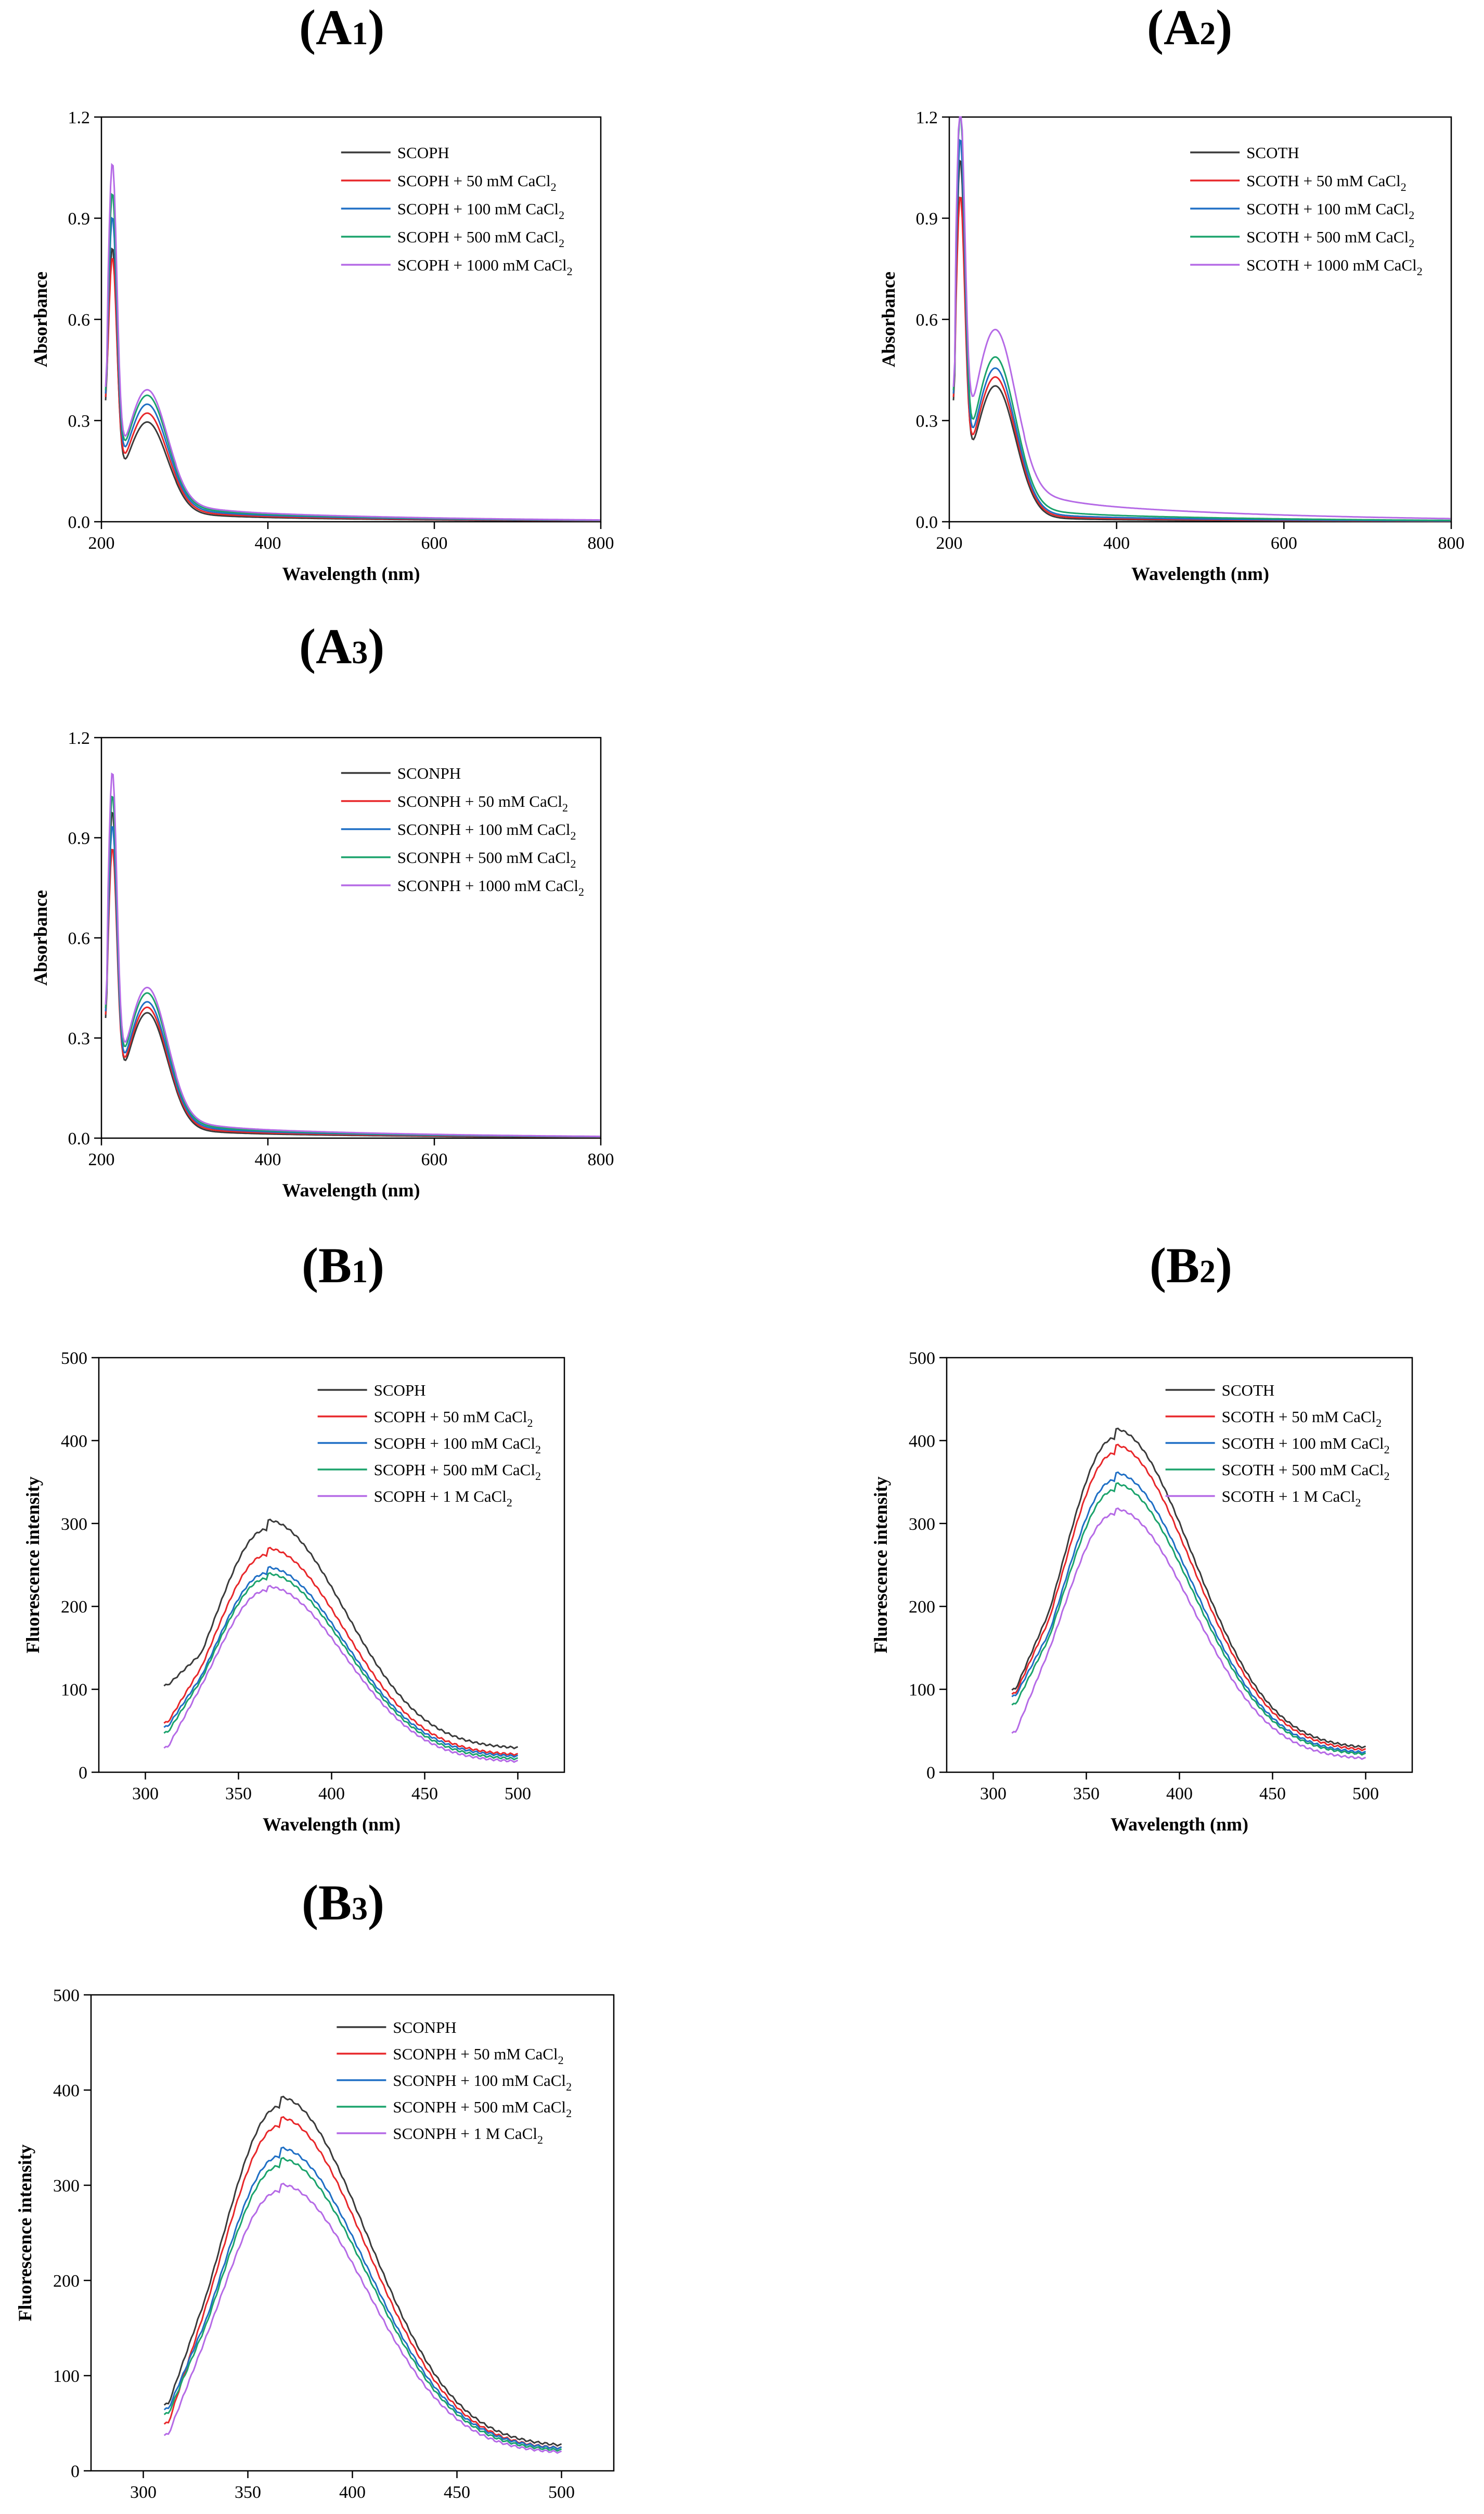 This screenshot has height=2514, width=1484. Describe the element at coordinates (440, 1496) in the screenshot. I see `legend-label-text: SCOPH + 1 M CaCl` at that location.